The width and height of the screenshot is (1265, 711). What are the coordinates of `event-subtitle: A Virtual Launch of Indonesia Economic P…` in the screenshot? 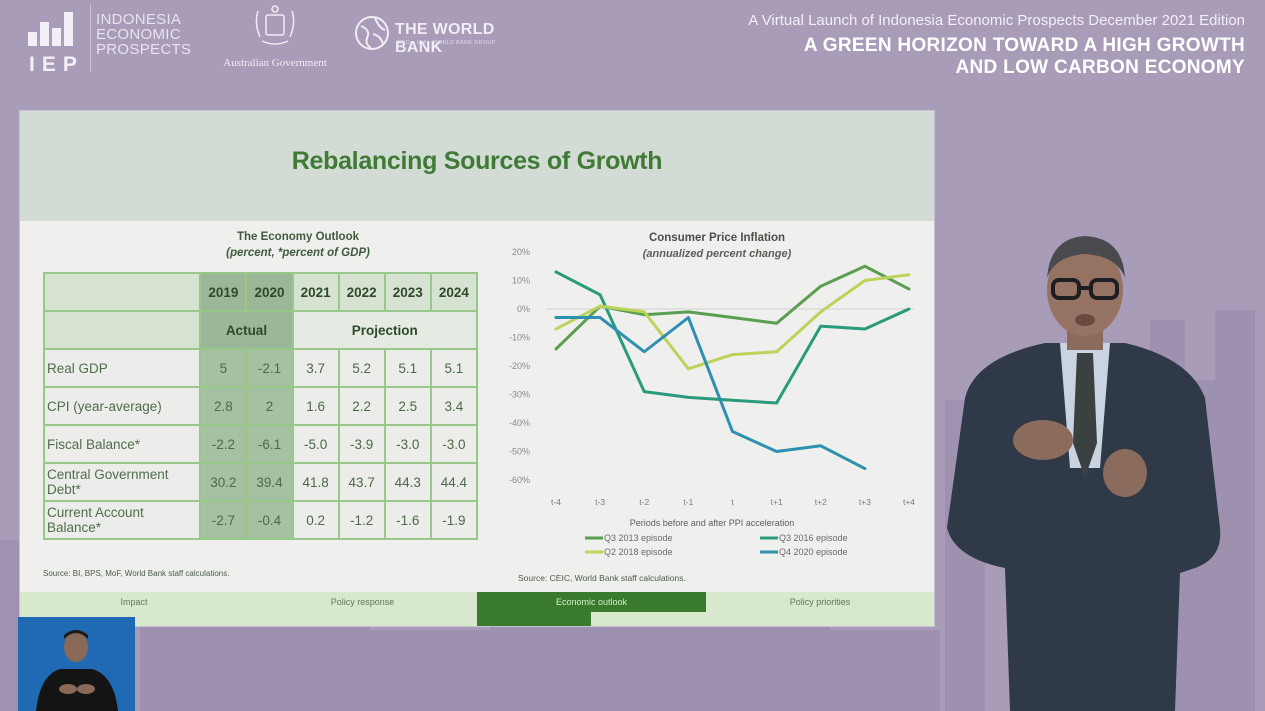 It's located at (996, 20).